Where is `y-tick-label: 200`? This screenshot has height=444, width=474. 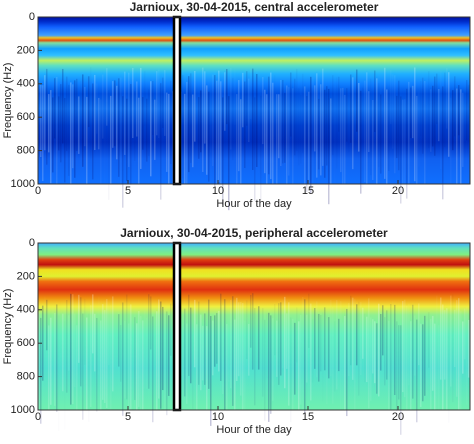 y-tick-label: 200 is located at coordinates (26, 276).